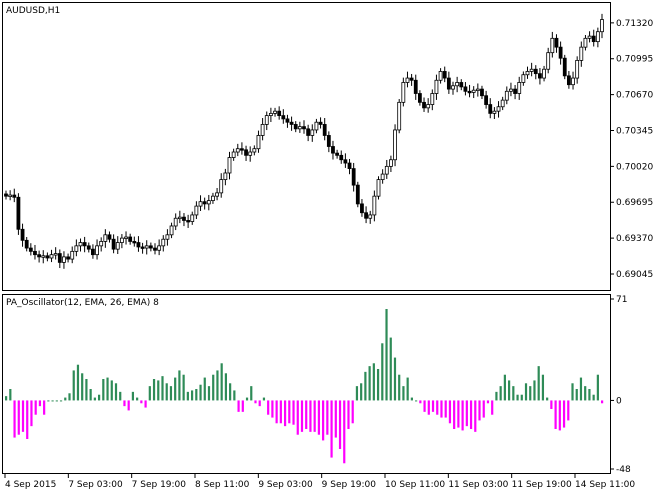  Describe the element at coordinates (95, 485) in the screenshot. I see `time-tick-label: 7 Sep 03:00` at that location.